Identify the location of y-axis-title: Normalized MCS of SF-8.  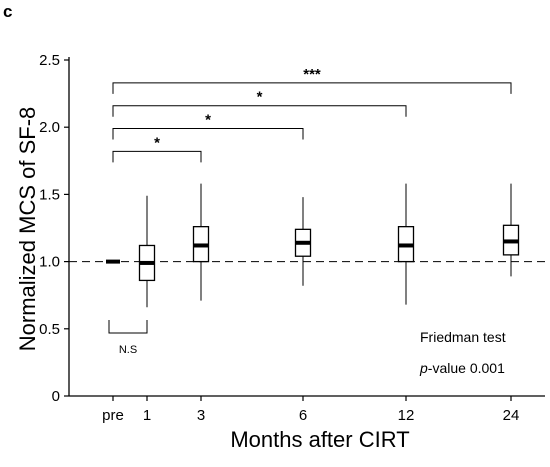
(27, 229).